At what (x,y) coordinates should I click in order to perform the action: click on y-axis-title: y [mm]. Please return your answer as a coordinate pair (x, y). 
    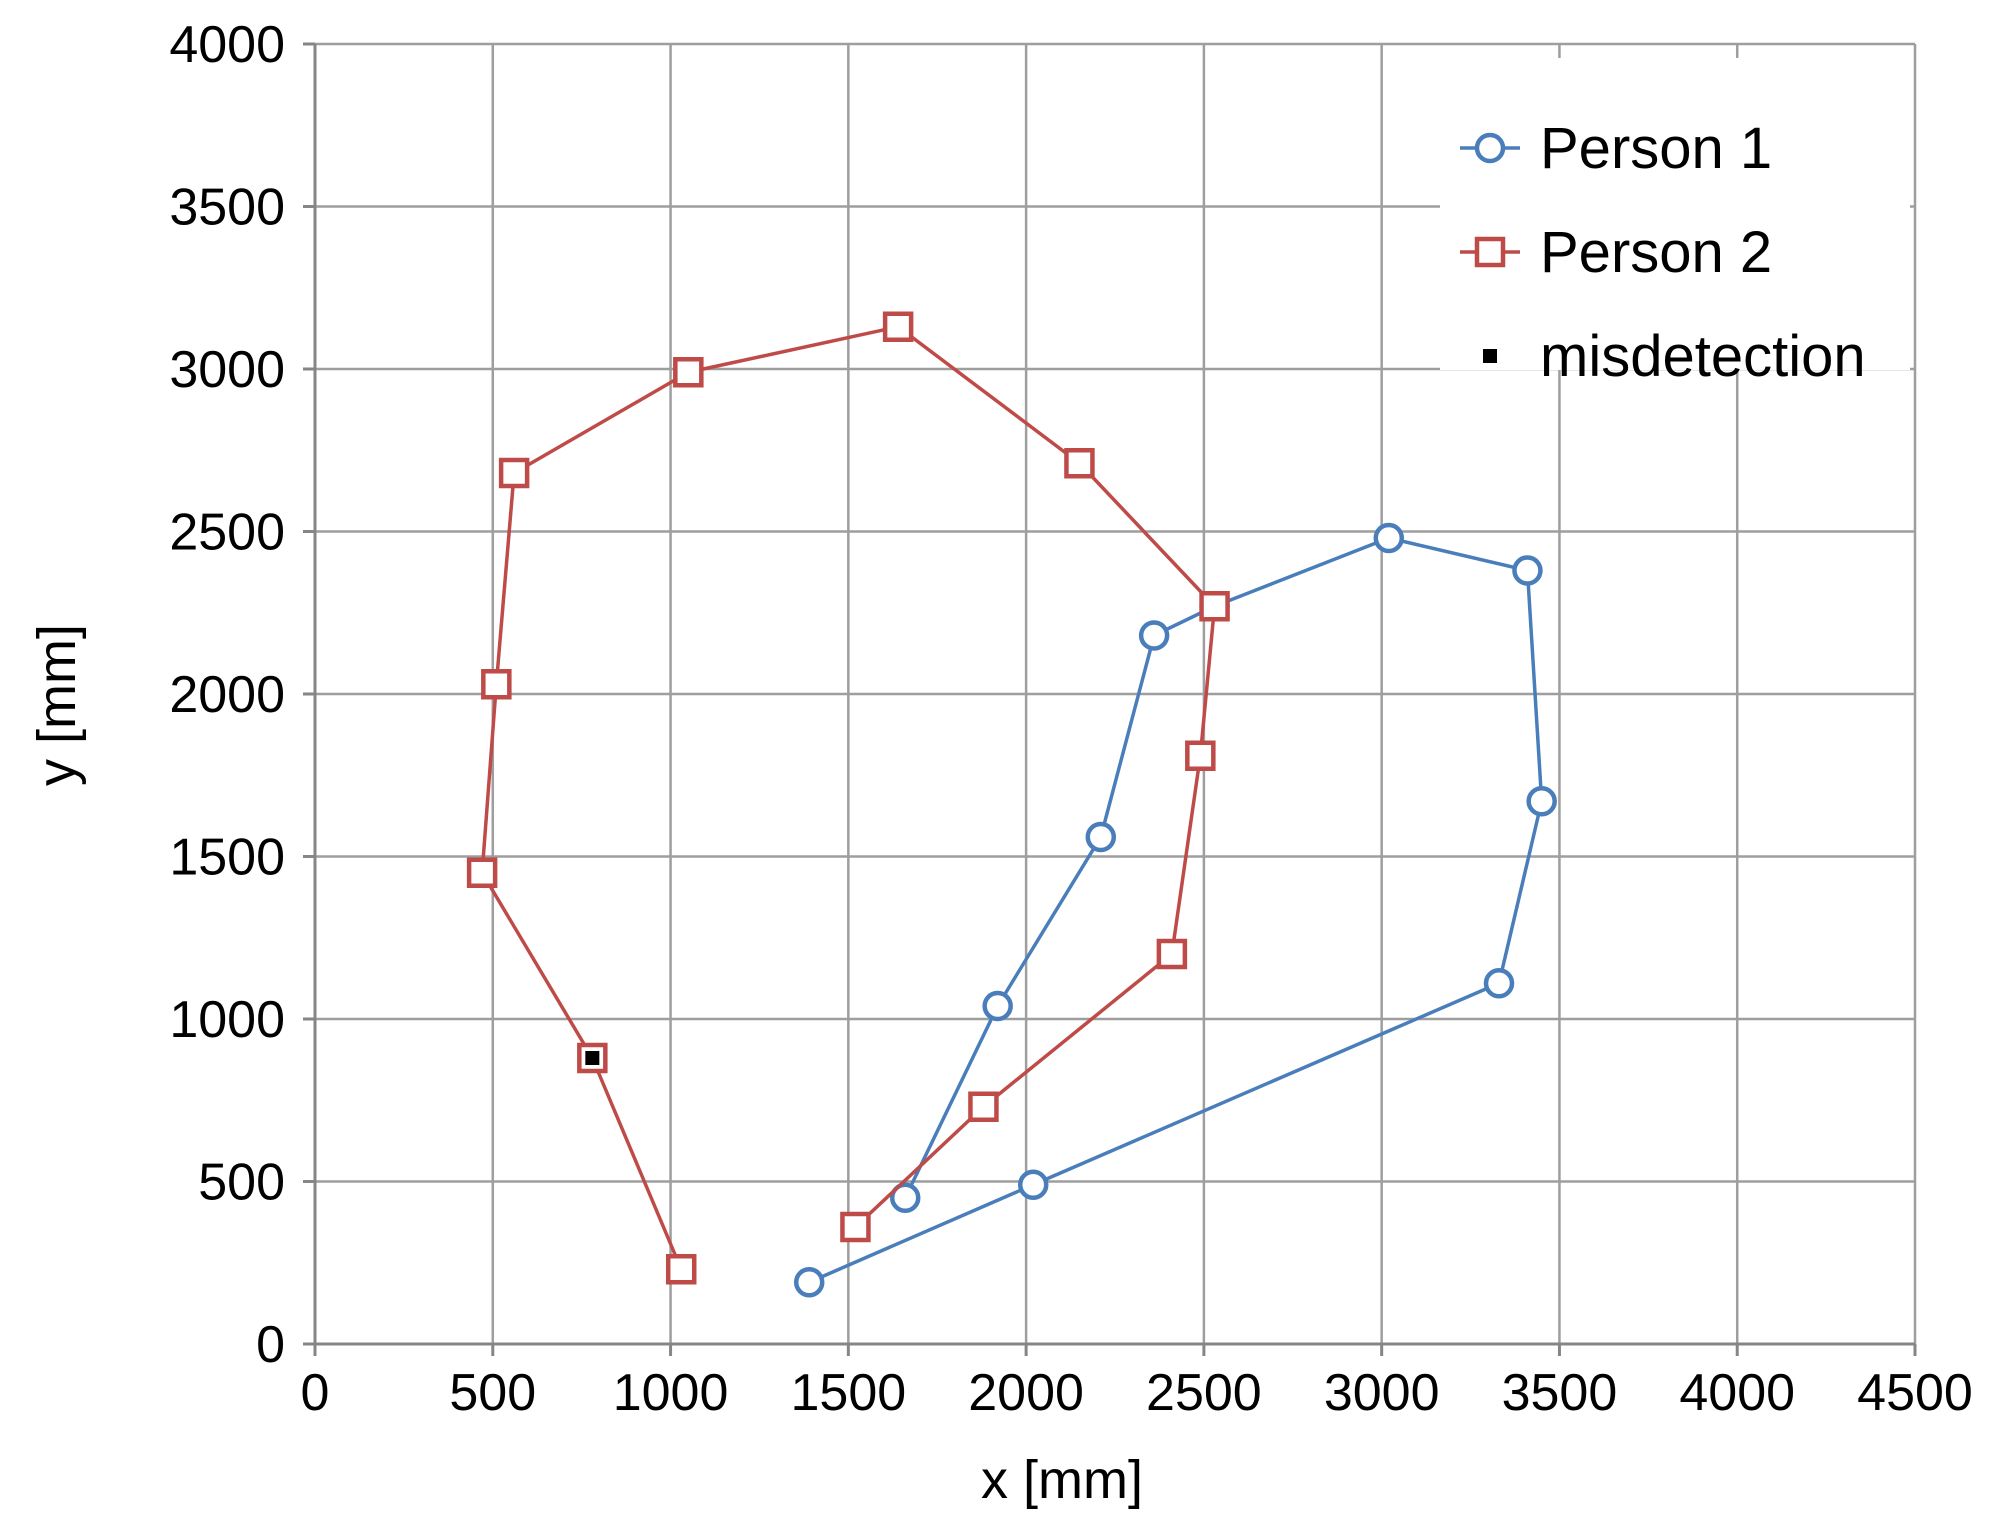
    Looking at the image, I should click on (57, 705).